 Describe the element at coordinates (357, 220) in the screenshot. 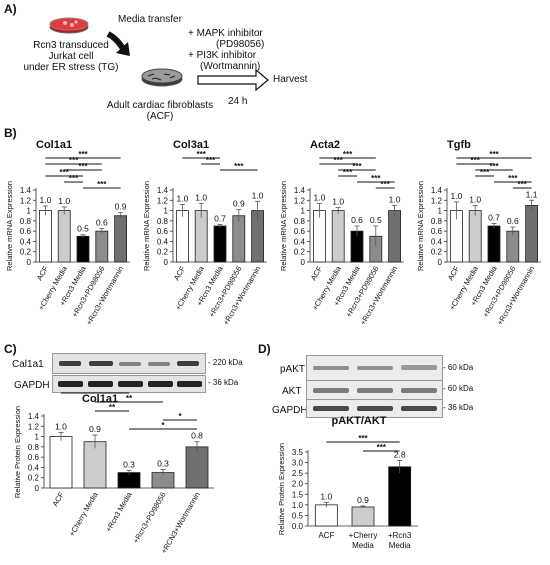

I see `data-label: 0.6` at that location.